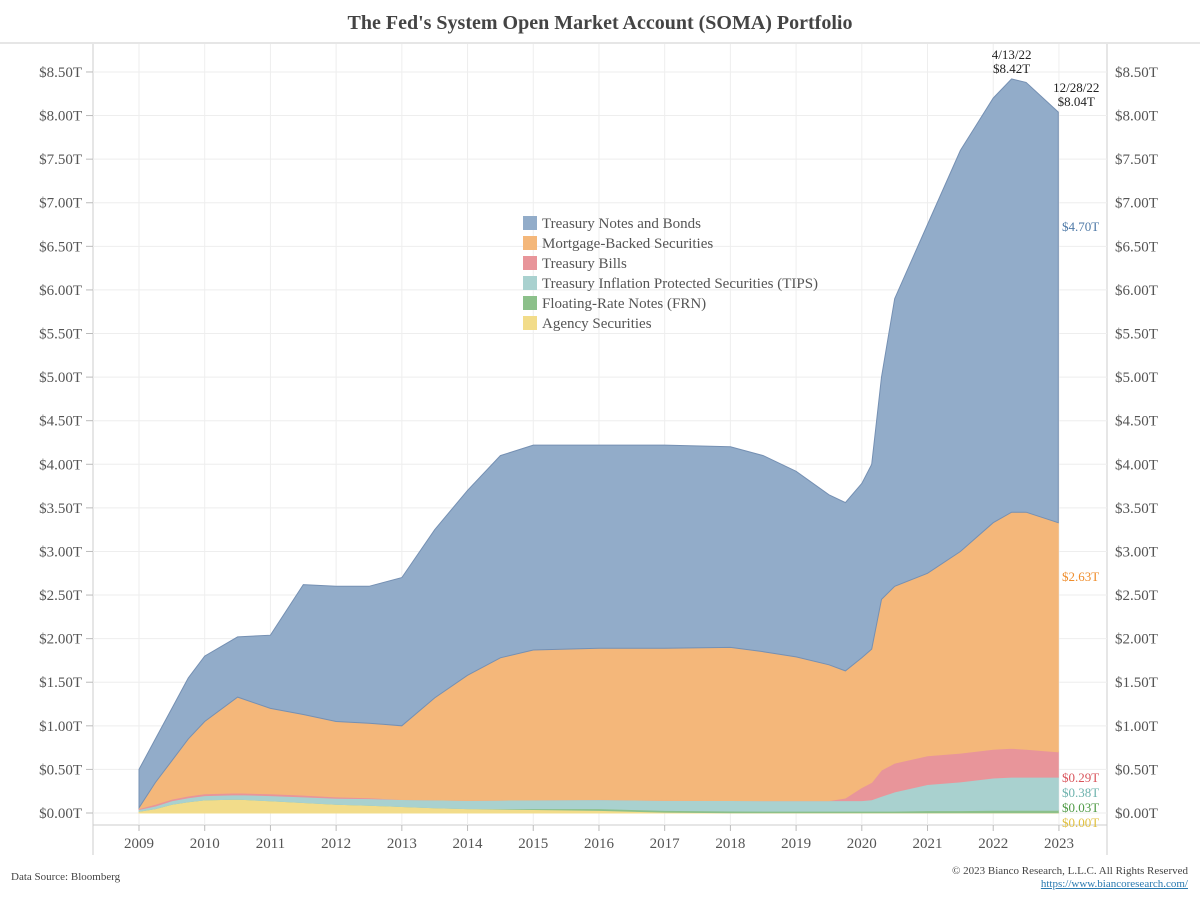 This screenshot has width=1200, height=900. What do you see at coordinates (1136, 73) in the screenshot?
I see `y-tick-label-right: $8.50T` at bounding box center [1136, 73].